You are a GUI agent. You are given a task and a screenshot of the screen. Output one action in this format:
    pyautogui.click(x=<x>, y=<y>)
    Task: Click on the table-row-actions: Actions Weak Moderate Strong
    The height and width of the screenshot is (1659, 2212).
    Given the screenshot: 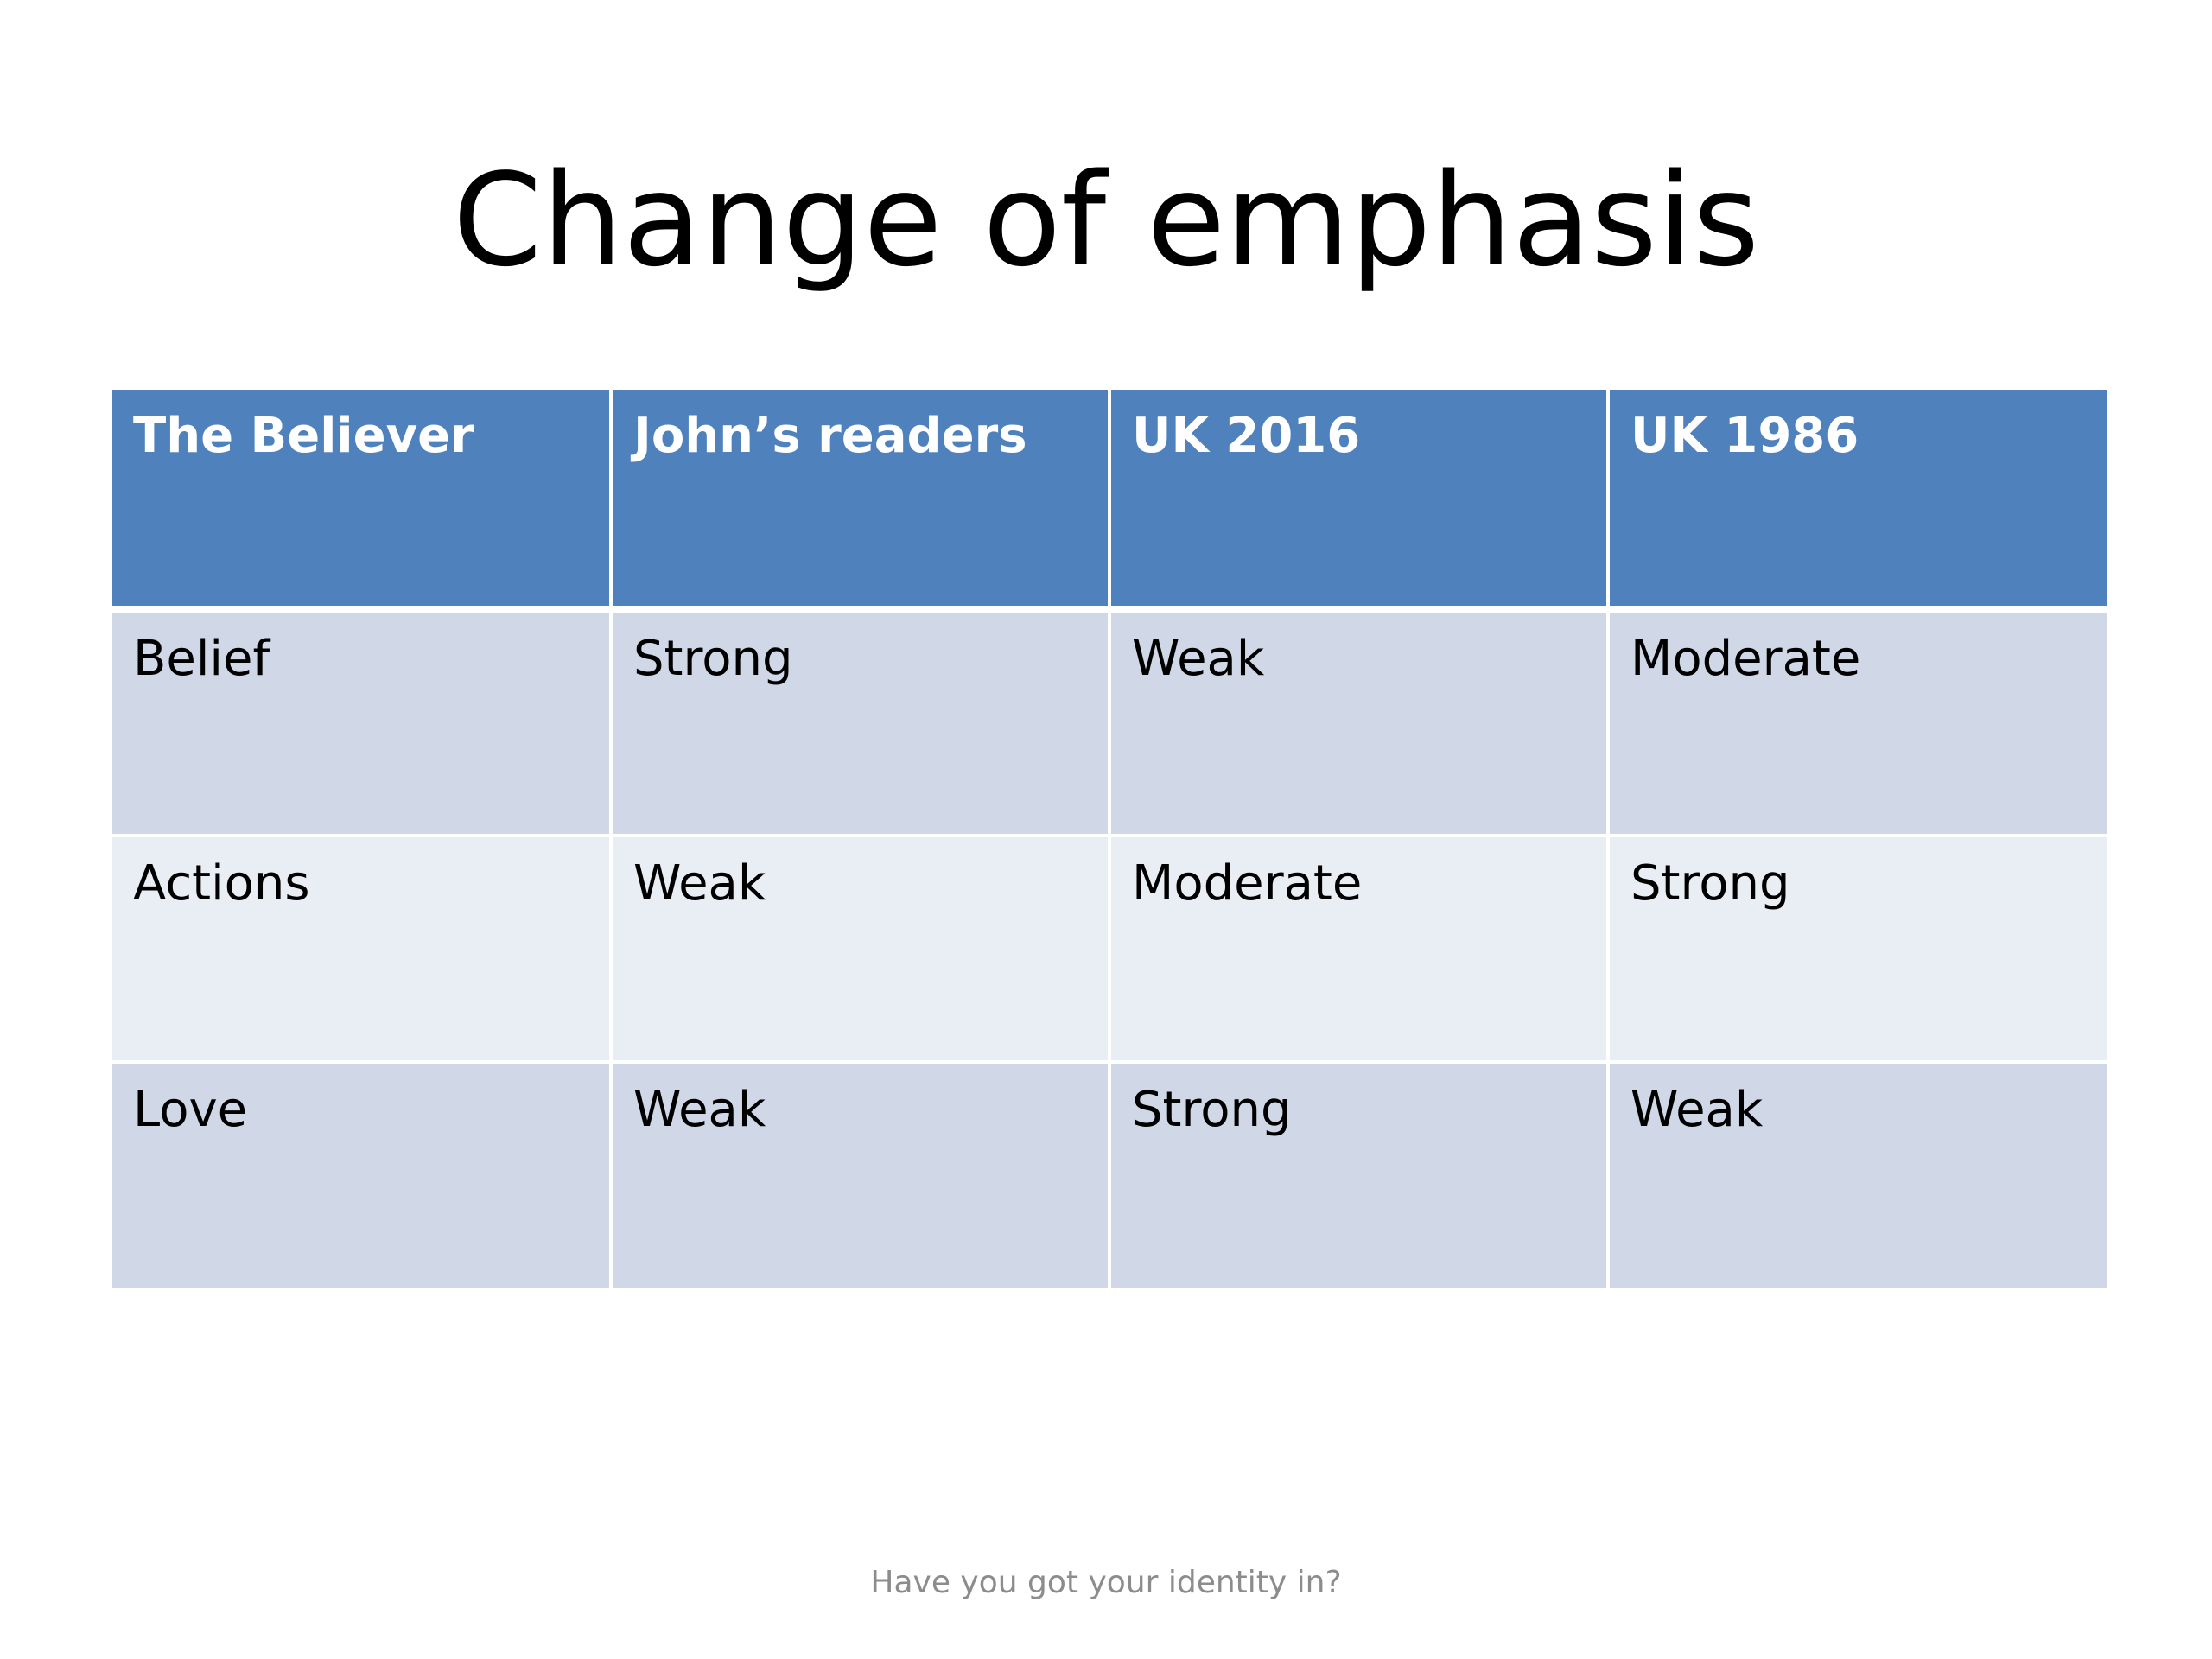 What is the action you would take?
    pyautogui.click(x=1109, y=950)
    